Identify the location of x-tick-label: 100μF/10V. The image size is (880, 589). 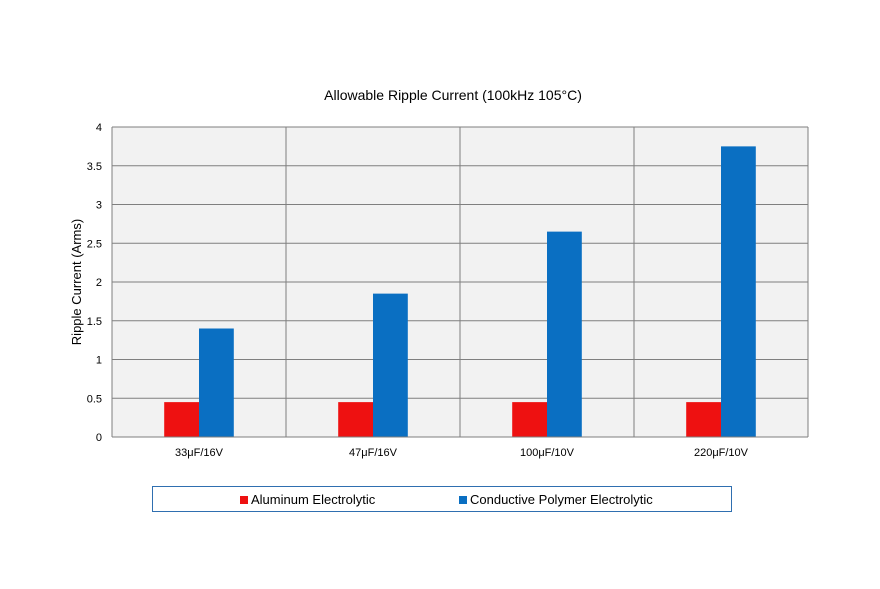
(547, 453).